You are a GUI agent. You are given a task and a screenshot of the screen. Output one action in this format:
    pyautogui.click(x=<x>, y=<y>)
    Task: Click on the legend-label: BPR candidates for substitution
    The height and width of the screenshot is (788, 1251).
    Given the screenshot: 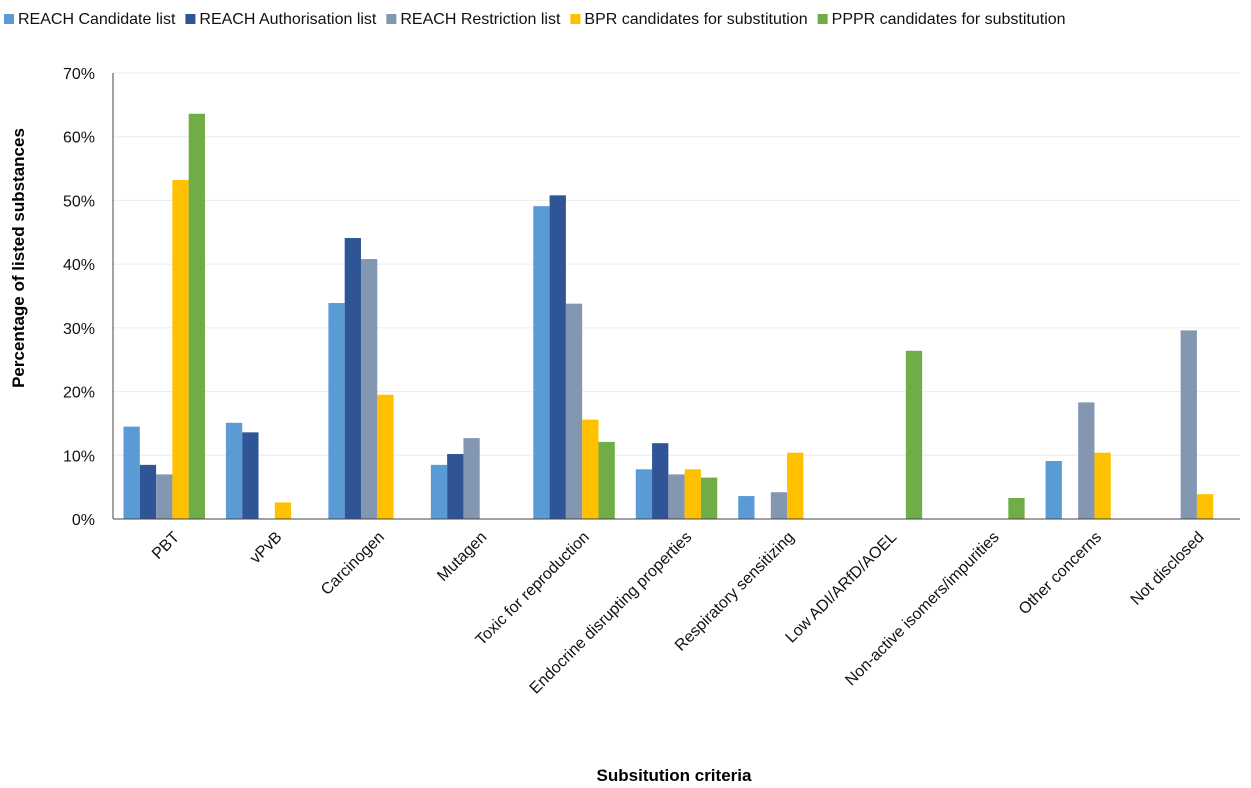 What is the action you would take?
    pyautogui.click(x=695, y=19)
    